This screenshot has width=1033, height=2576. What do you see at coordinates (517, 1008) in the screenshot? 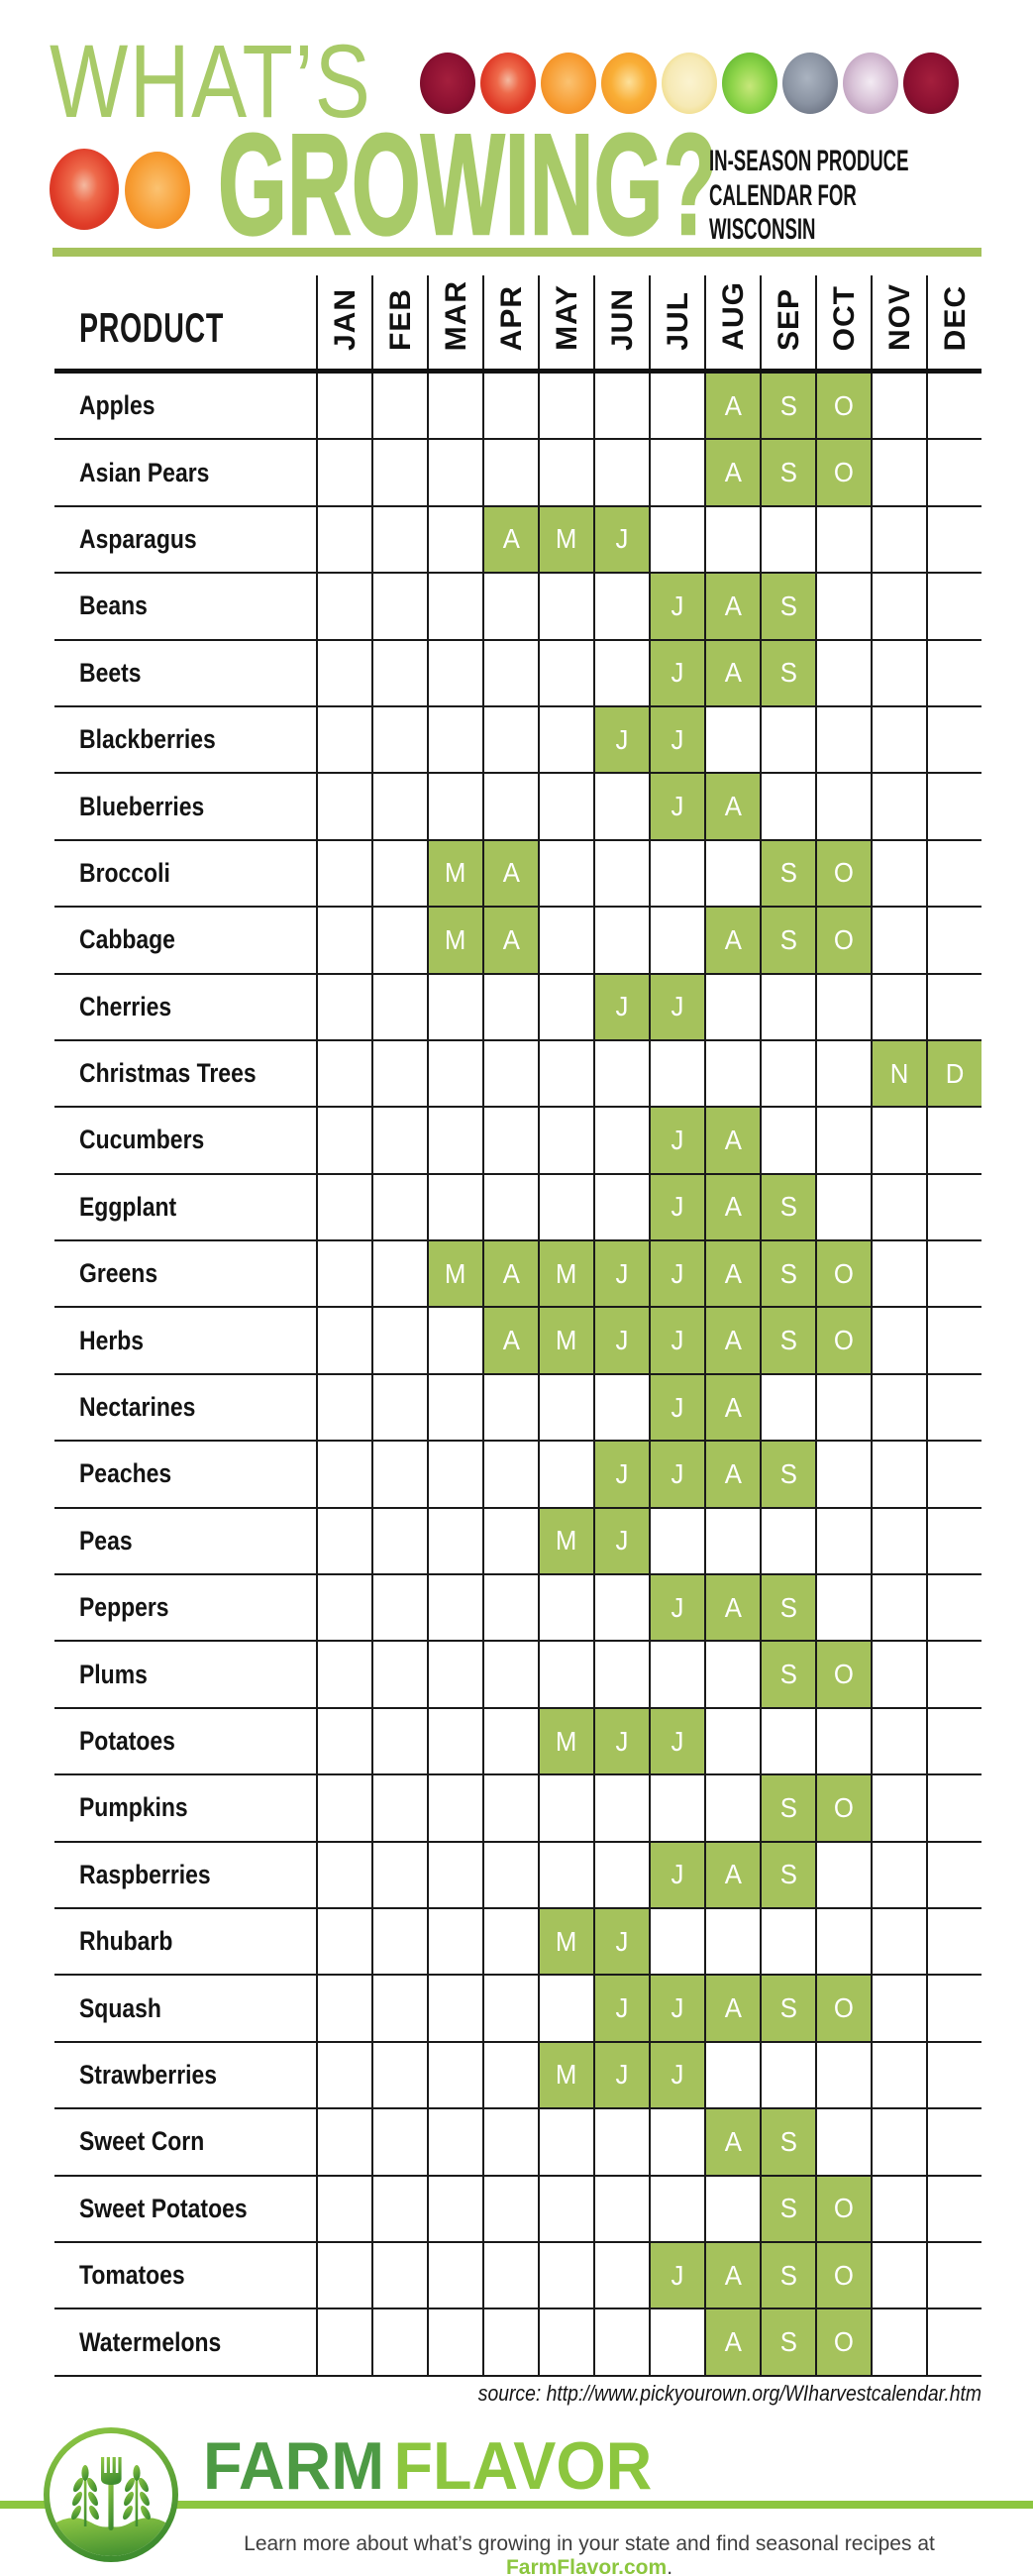
I see `table-row: Cherries J J` at bounding box center [517, 1008].